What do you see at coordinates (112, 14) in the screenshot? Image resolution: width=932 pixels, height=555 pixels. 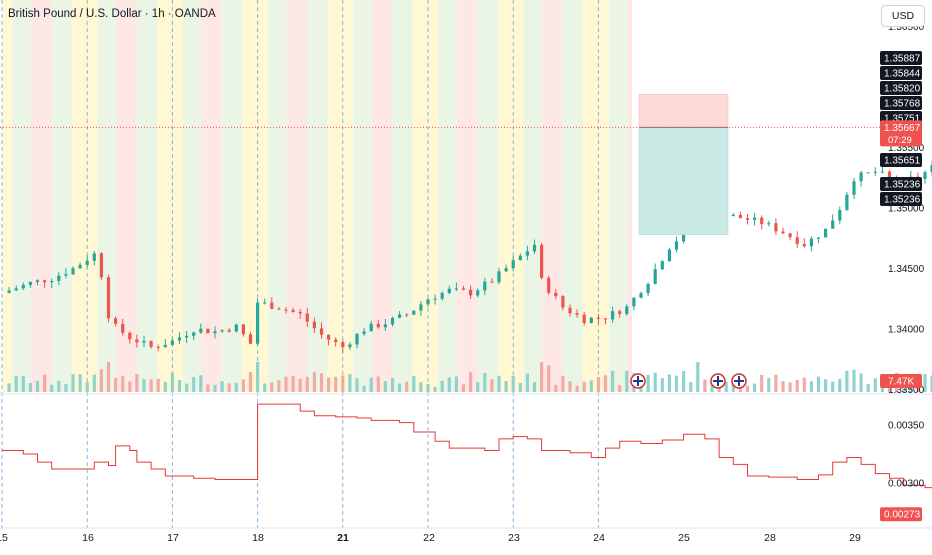 I see `symbol-title: British Pound / U.S. Dollar · 1h · OANDA` at bounding box center [112, 14].